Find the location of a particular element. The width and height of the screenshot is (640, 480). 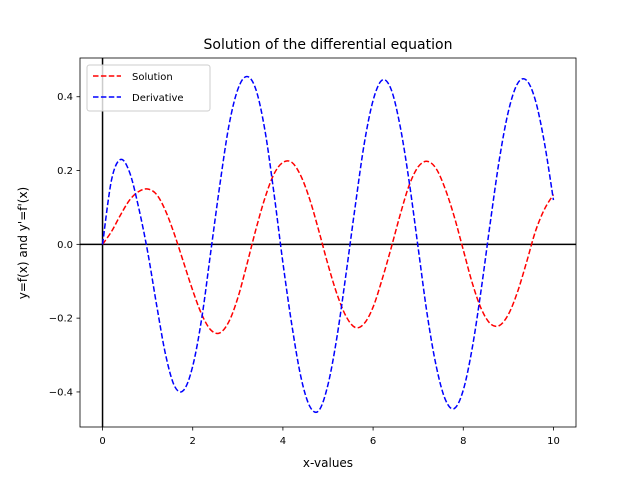

legend-label-solution: Solution is located at coordinates (152, 77).